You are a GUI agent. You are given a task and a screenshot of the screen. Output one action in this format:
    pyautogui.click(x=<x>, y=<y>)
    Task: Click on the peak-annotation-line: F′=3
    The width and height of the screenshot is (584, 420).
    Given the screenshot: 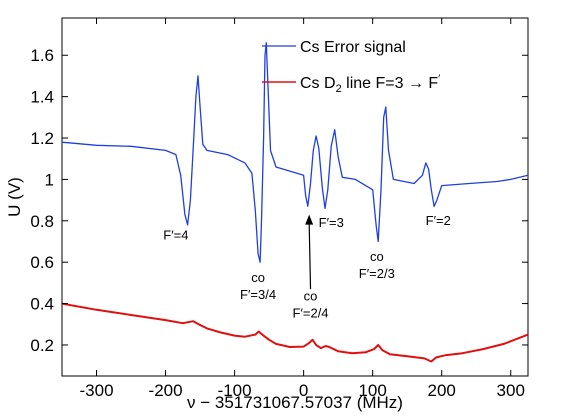 What is the action you would take?
    pyautogui.click(x=331, y=222)
    